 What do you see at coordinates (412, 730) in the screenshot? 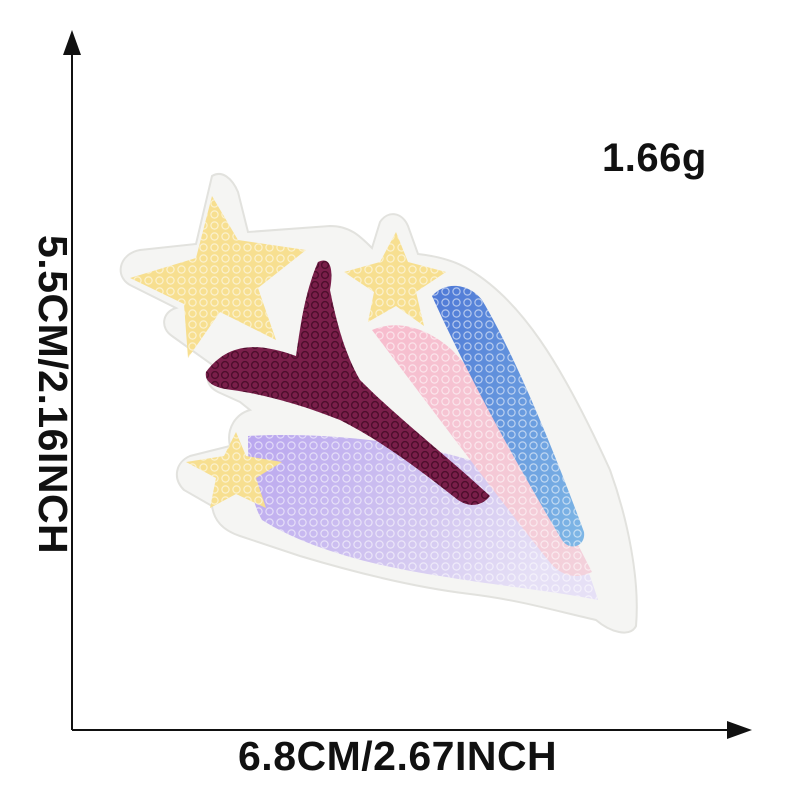
I see `horizontal-dimension-arrow` at bounding box center [412, 730].